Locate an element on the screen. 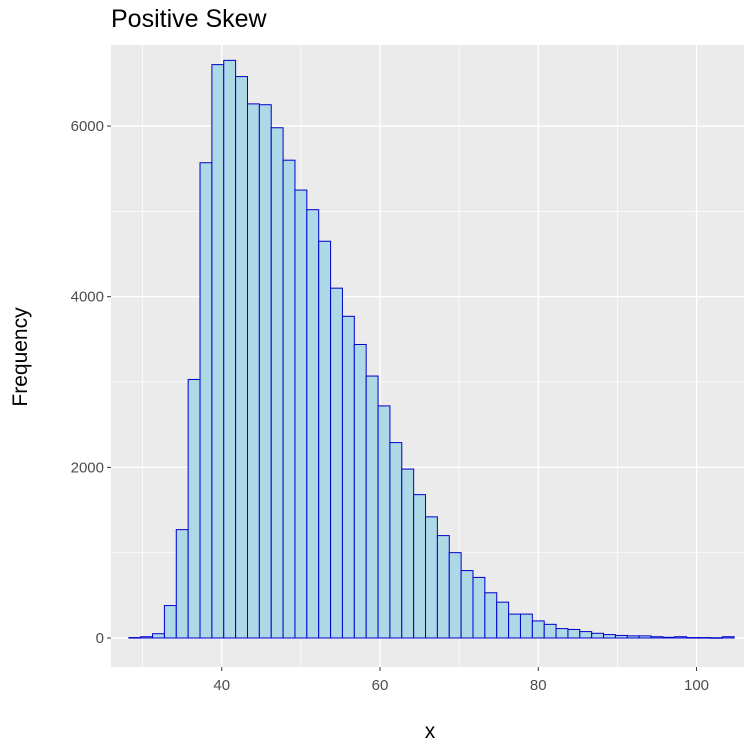 The height and width of the screenshot is (756, 756). y-tick-label: 2000 is located at coordinates (87, 467).